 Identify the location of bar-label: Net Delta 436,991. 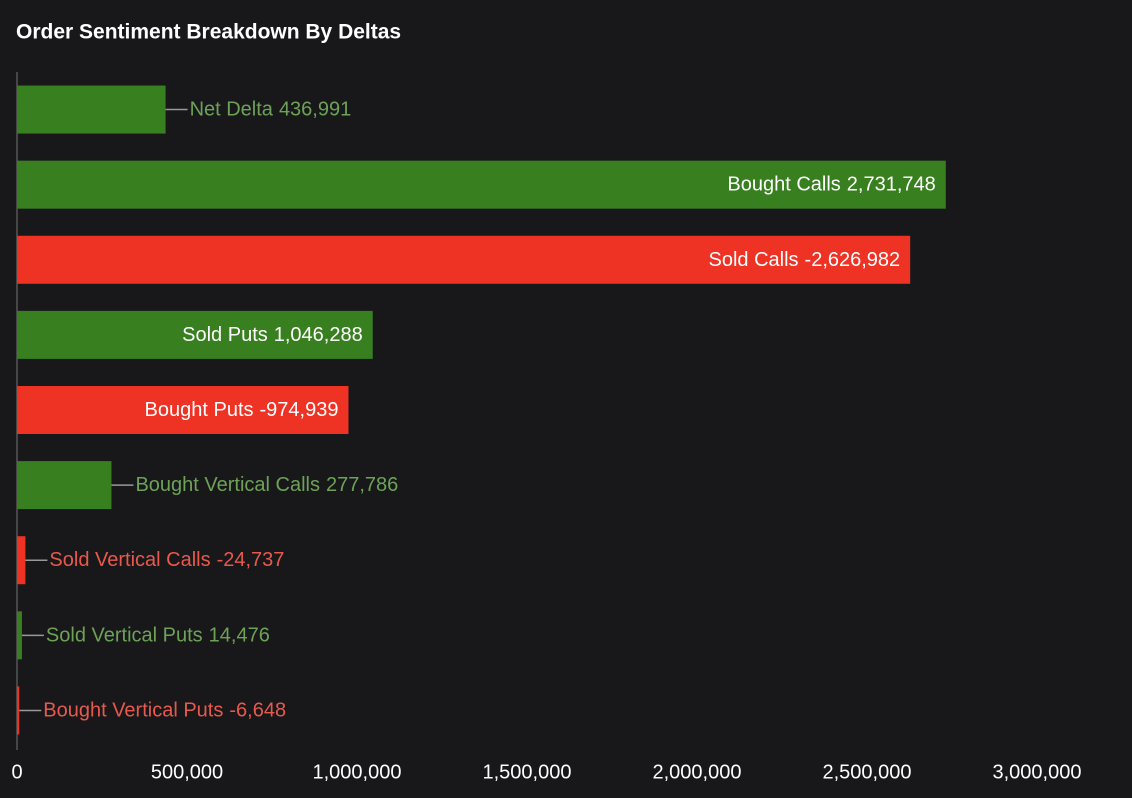
(271, 110).